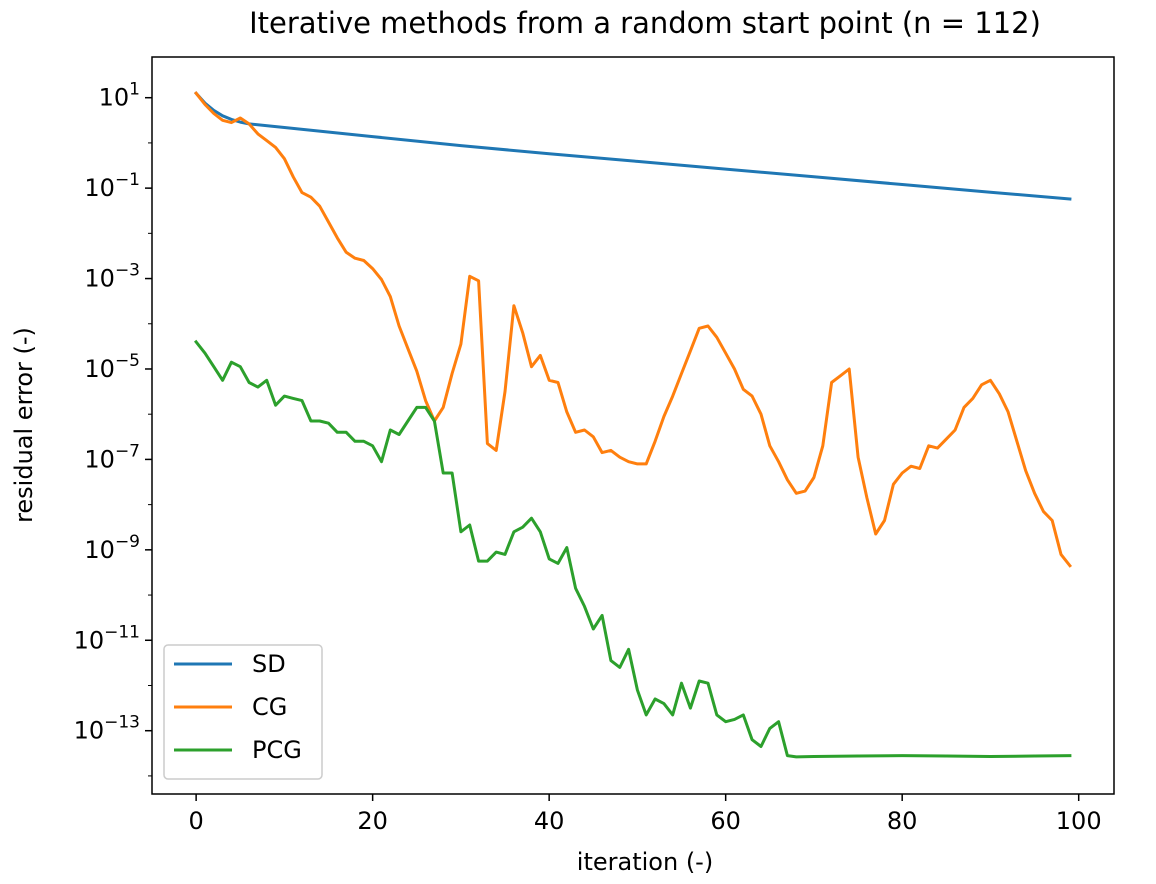 Image resolution: width=1156 pixels, height=884 pixels. What do you see at coordinates (645, 862) in the screenshot?
I see `x-axis-label: iteration (-)` at bounding box center [645, 862].